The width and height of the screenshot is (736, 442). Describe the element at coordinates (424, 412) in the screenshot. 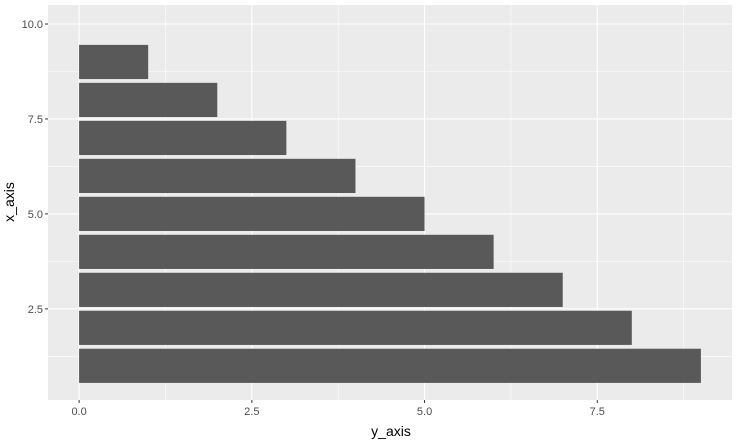

I see `x-tick-label: 5.0` at that location.